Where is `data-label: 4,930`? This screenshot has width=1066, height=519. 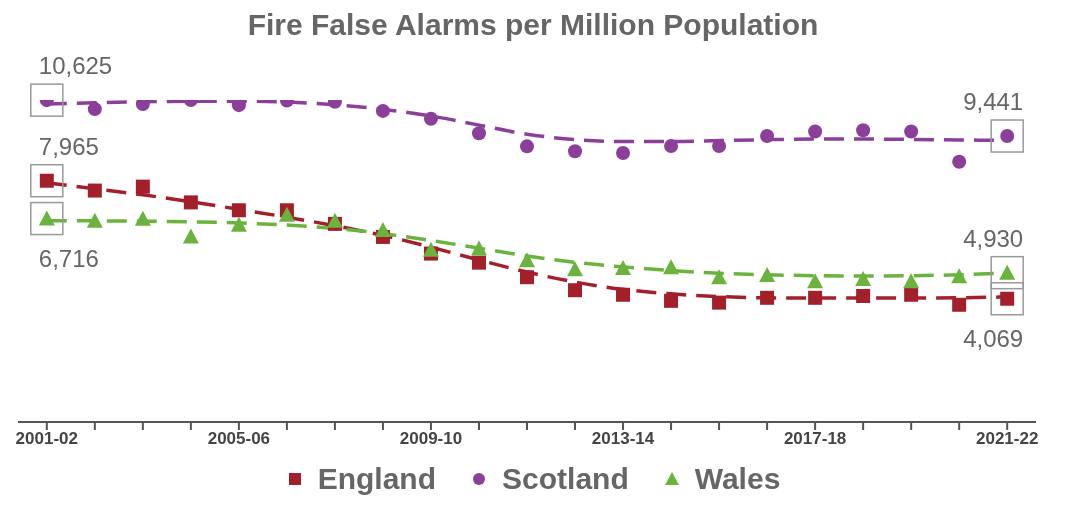 data-label: 4,930 is located at coordinates (993, 238).